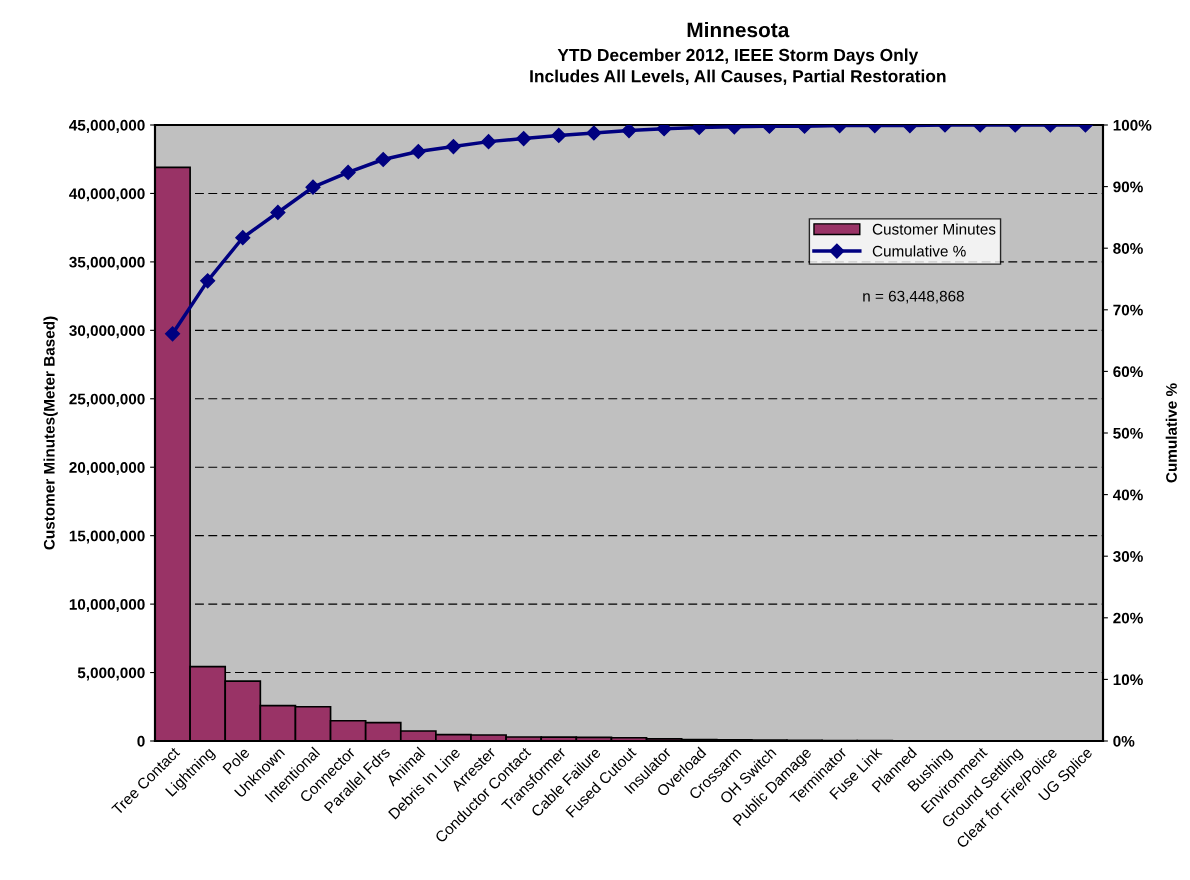 Image resolution: width=1190 pixels, height=880 pixels. What do you see at coordinates (1132, 125) in the screenshot?
I see `y2-tick-label: 100%` at bounding box center [1132, 125].